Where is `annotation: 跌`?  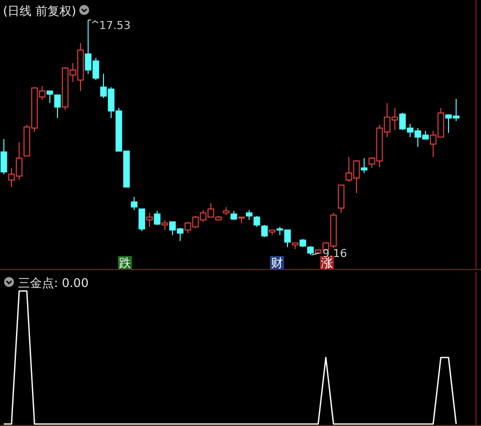 annotation: 跌 is located at coordinates (125, 263).